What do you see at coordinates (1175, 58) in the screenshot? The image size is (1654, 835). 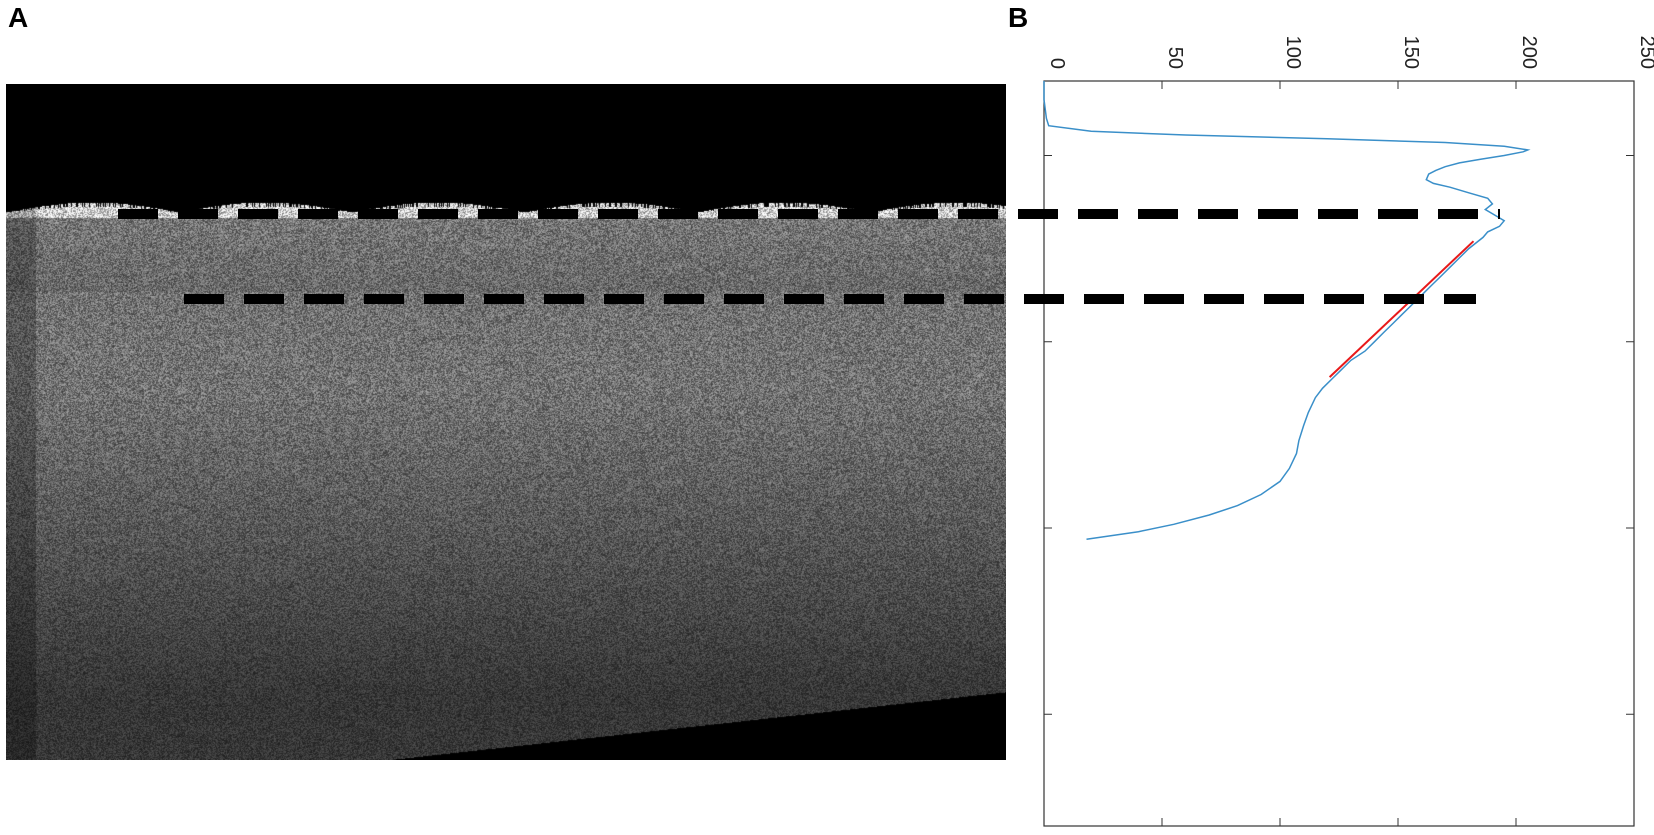 I see `x-tick-label: 50` at bounding box center [1175, 58].